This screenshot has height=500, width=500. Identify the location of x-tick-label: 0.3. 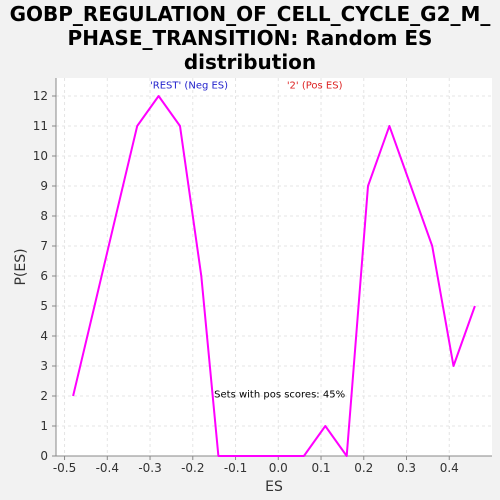
(406, 468).